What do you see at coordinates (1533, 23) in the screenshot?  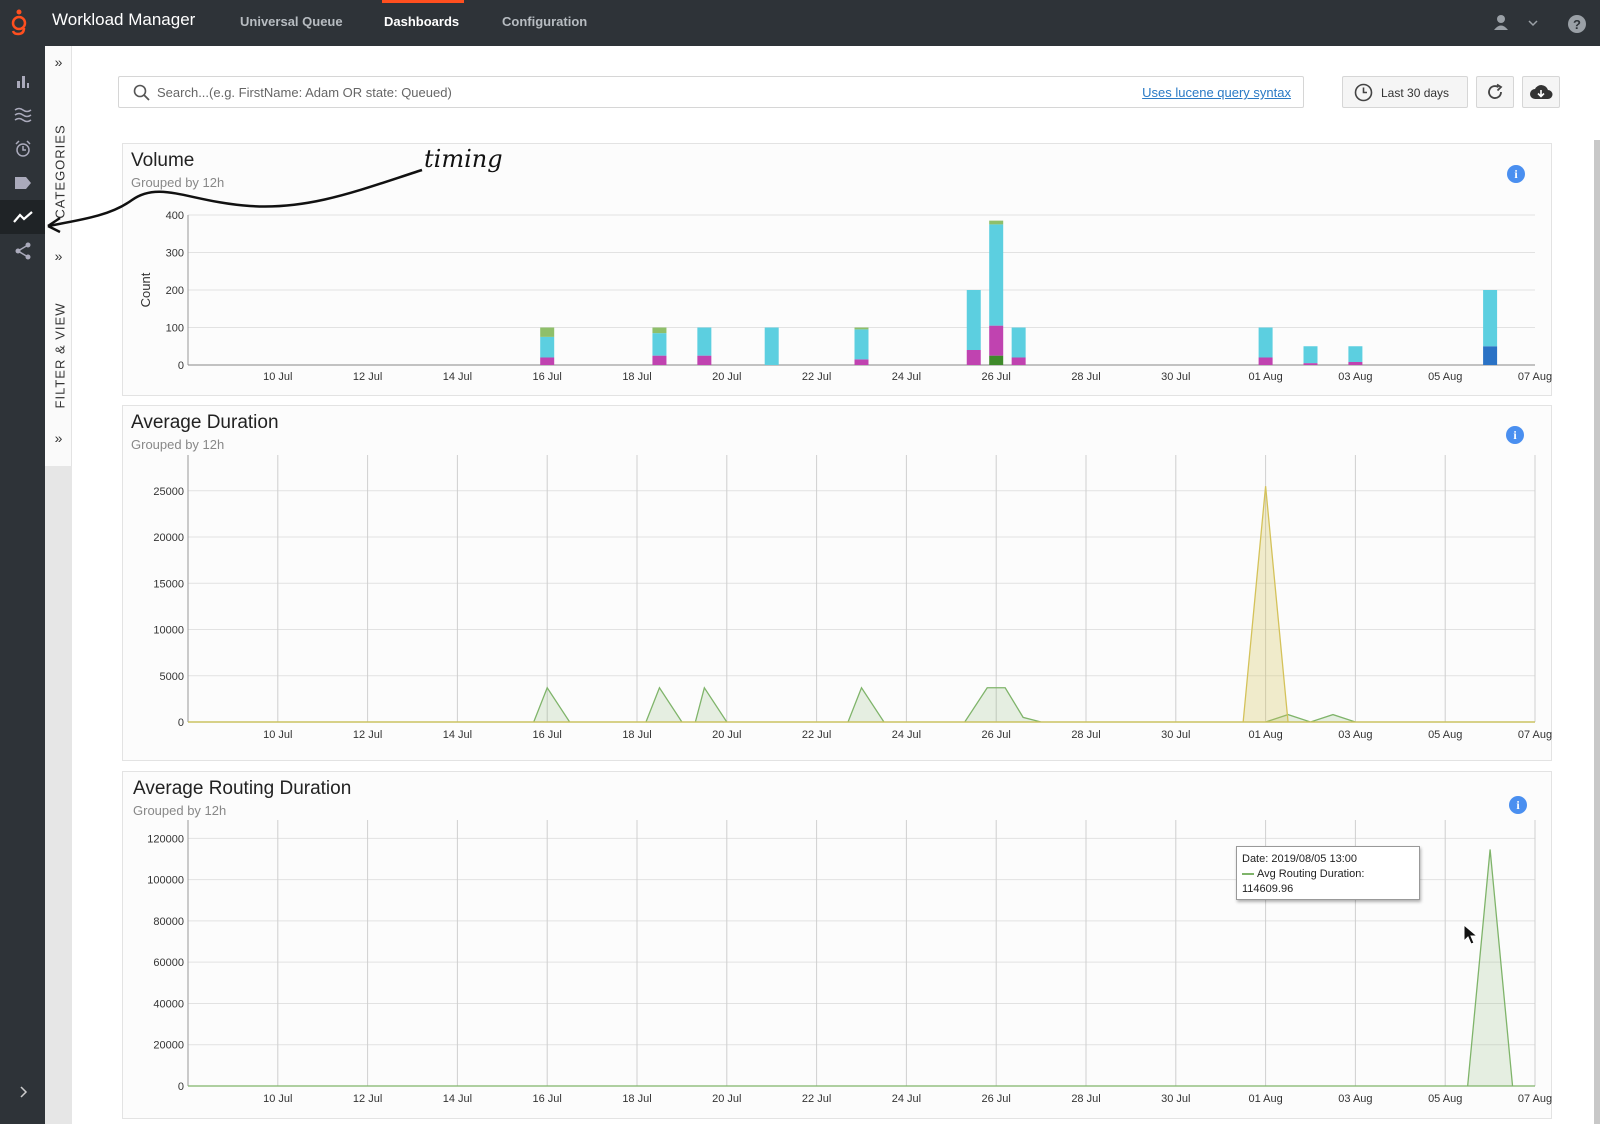 I see `chevron-down-icon` at bounding box center [1533, 23].